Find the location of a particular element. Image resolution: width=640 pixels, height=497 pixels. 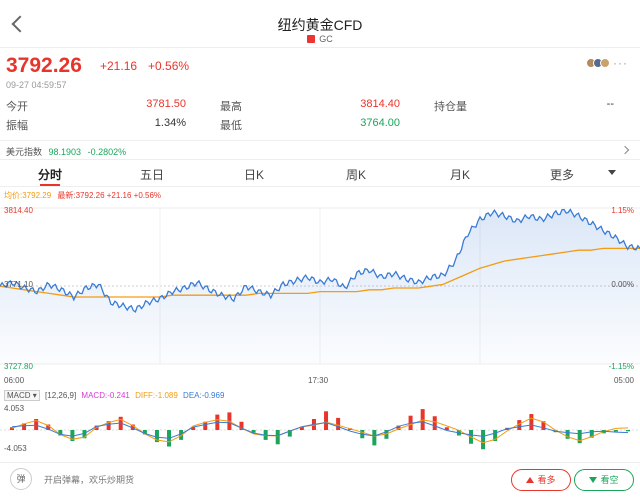

index-value: 98.1903 is located at coordinates (65, 152).